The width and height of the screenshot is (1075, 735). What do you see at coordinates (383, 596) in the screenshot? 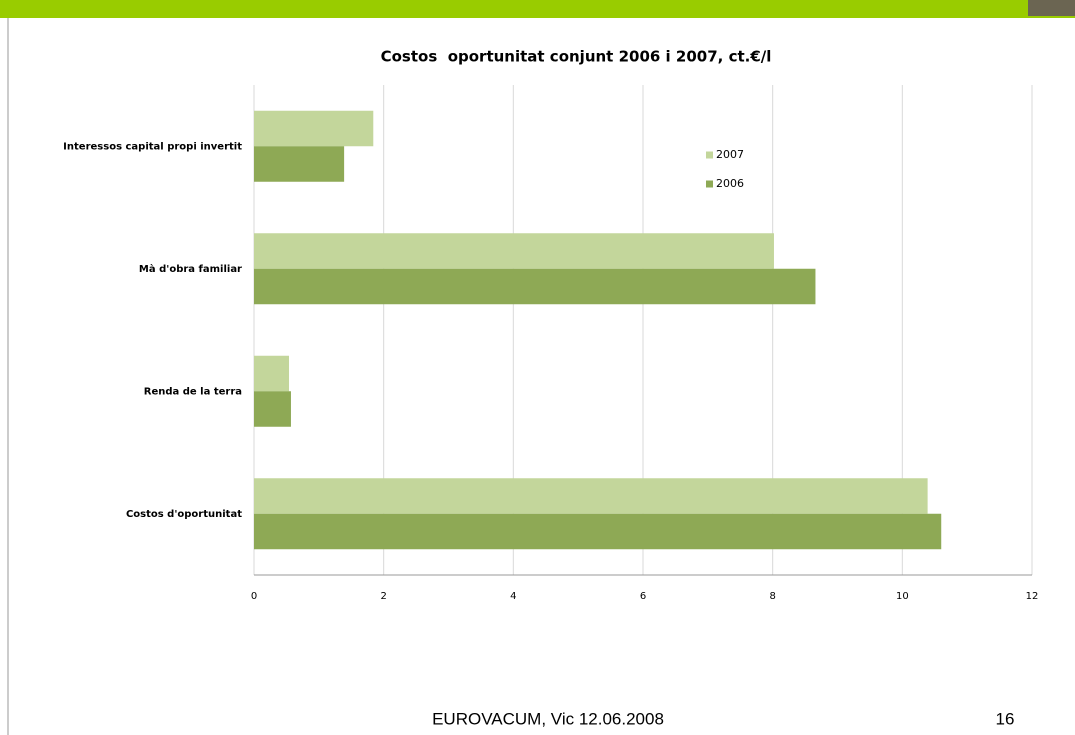
I see `x-tick-label: 2` at bounding box center [383, 596].